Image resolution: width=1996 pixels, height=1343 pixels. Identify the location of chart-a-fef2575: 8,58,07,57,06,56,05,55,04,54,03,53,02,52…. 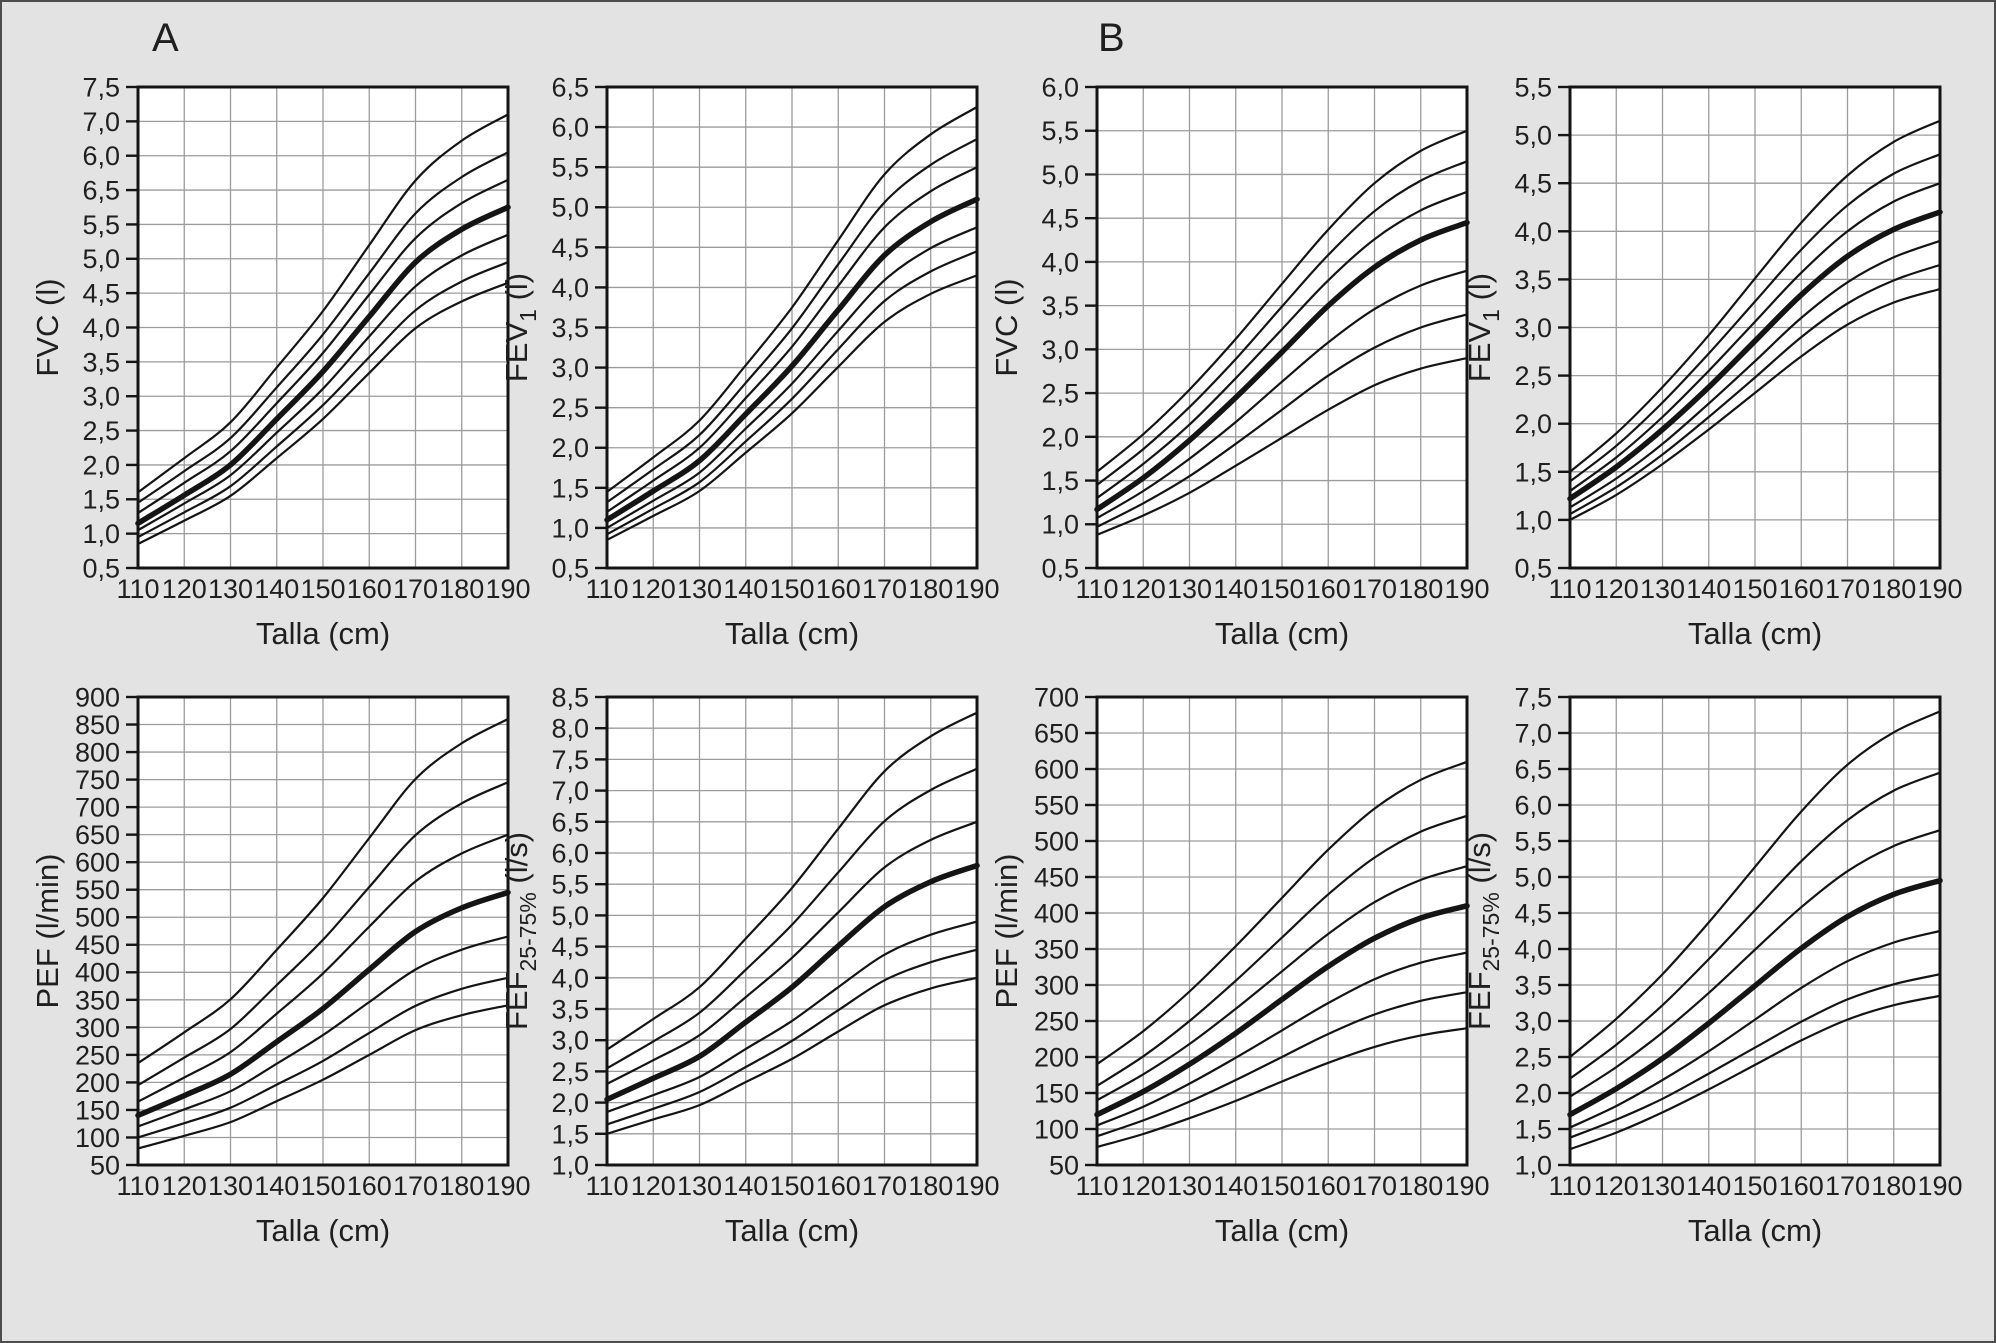
(749, 965).